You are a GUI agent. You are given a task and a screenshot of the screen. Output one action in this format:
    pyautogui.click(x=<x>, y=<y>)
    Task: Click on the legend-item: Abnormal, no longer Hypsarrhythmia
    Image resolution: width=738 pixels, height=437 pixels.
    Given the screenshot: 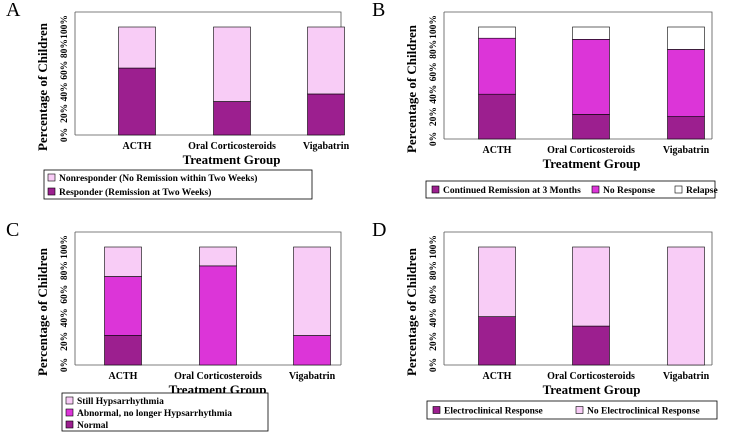 What is the action you would take?
    pyautogui.click(x=148, y=413)
    